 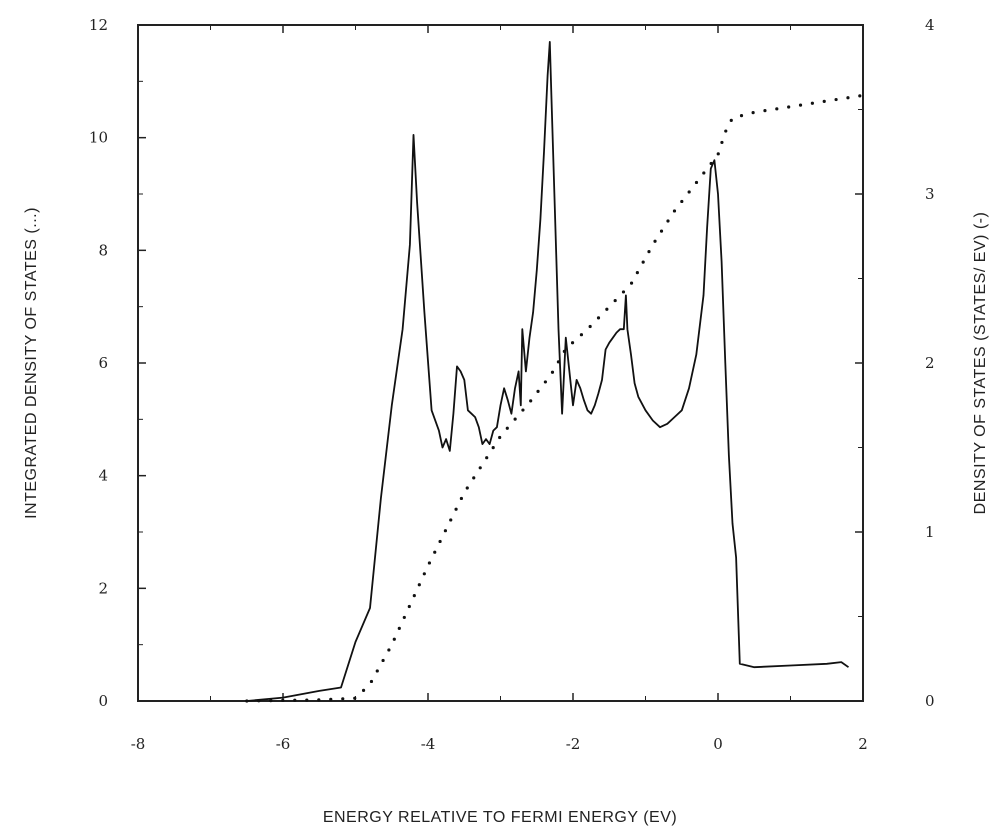 What do you see at coordinates (103, 363) in the screenshot?
I see `y-left-tick-label: 6` at bounding box center [103, 363].